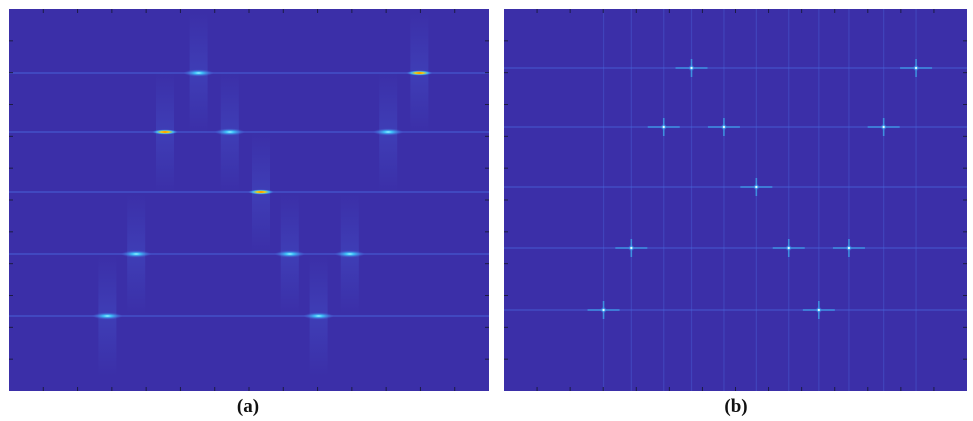 This screenshot has width=973, height=421. What do you see at coordinates (248, 406) in the screenshot?
I see `caption-a: (a)` at bounding box center [248, 406].